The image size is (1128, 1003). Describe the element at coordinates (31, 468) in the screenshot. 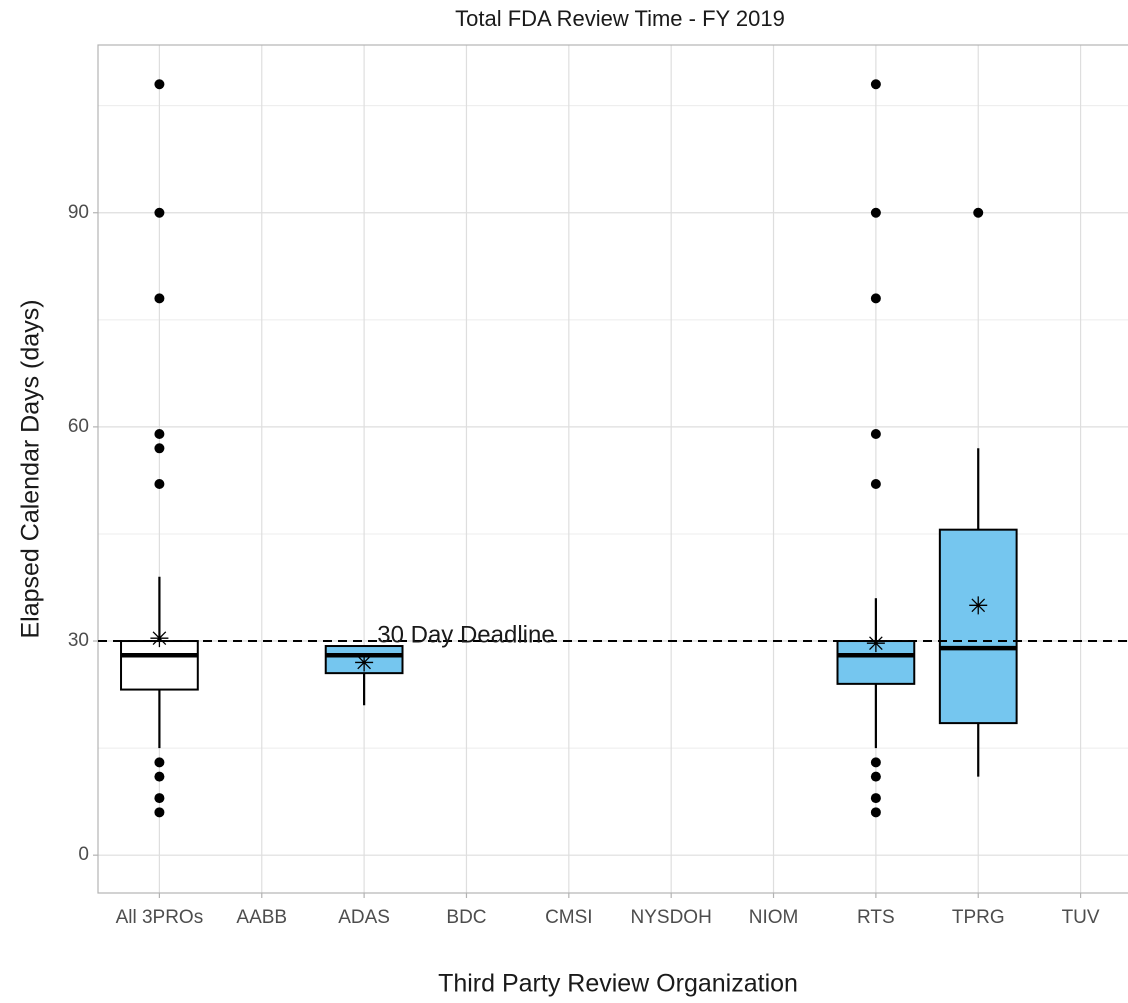

I see `y-axis-title: Elapsed Calendar Days (days)` at that location.